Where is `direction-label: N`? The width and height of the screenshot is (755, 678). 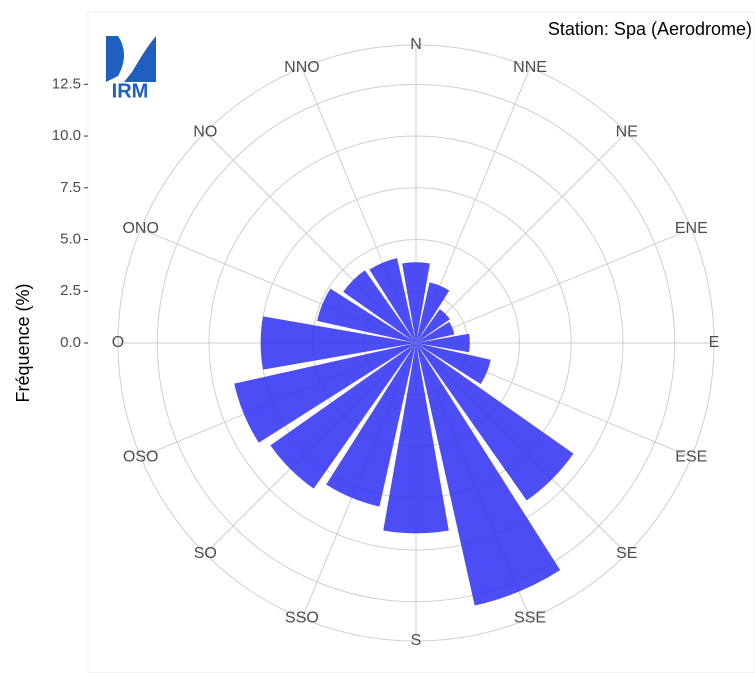
direction-label: N is located at coordinates (416, 44).